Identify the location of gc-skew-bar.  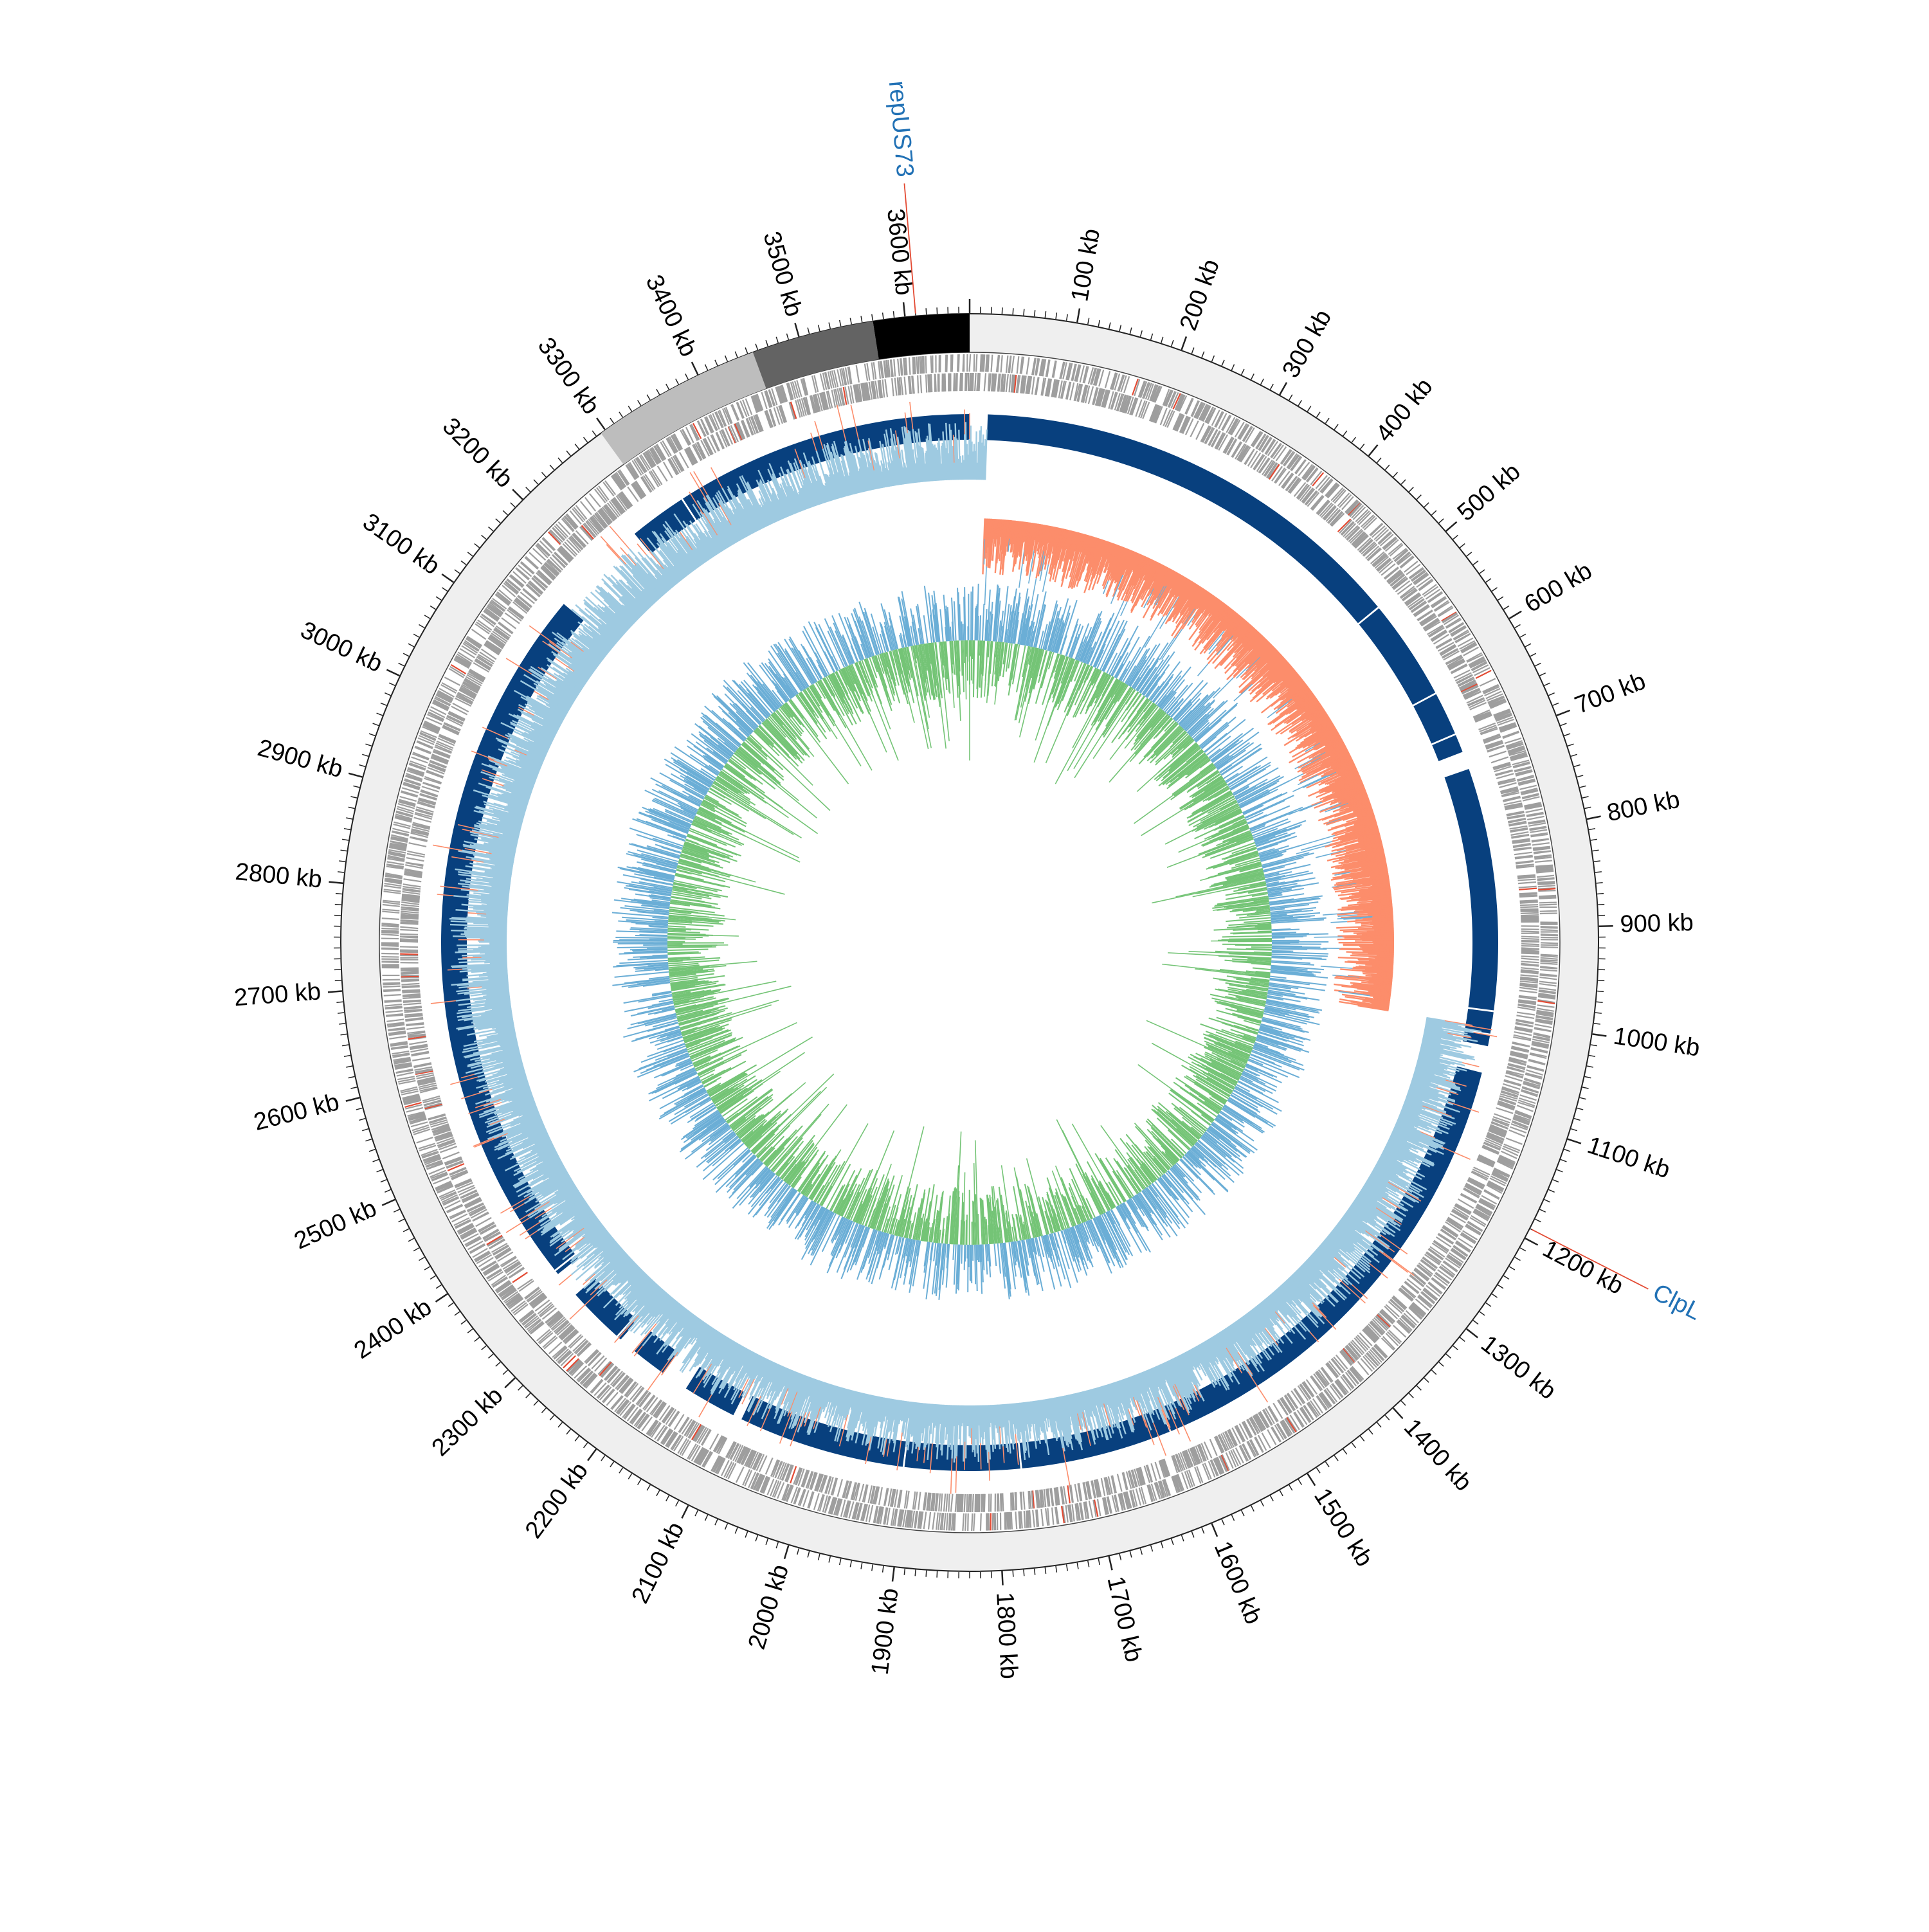
(975, 1422).